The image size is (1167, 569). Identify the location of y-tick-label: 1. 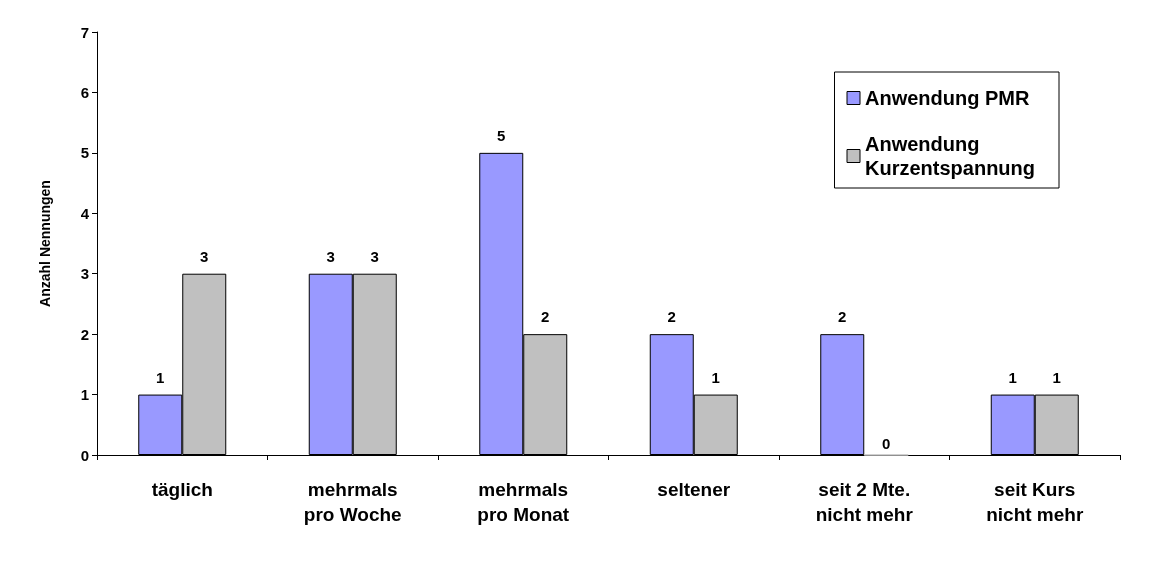
(84, 395).